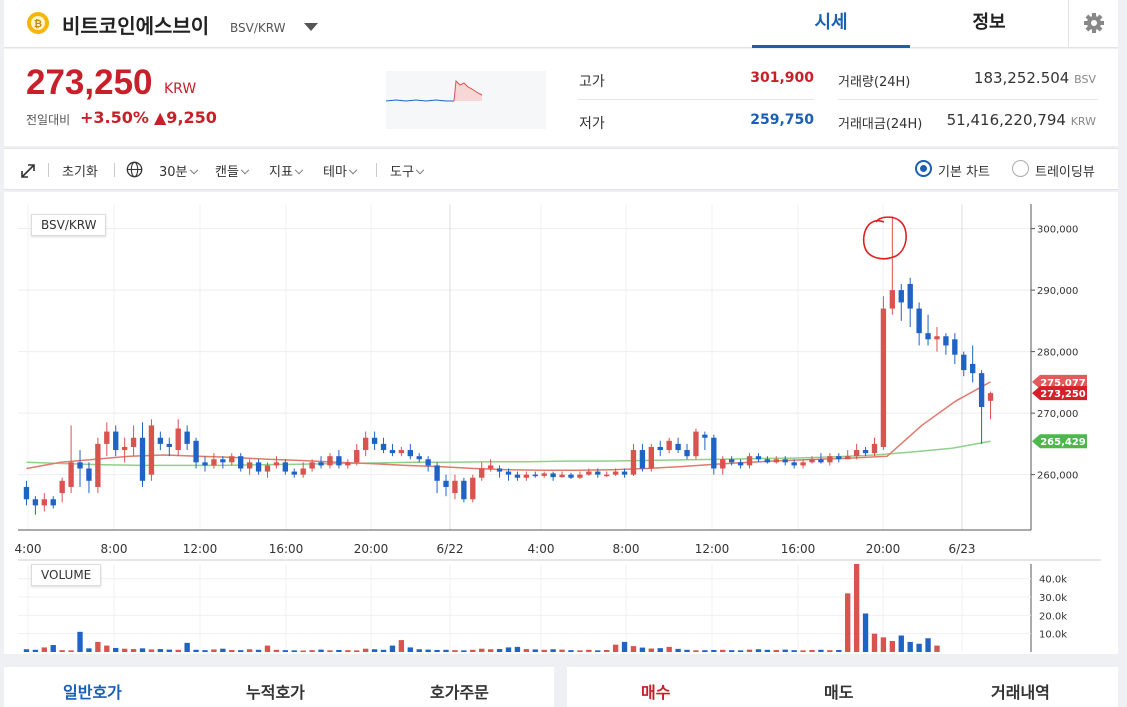 The width and height of the screenshot is (1127, 707). What do you see at coordinates (1057, 230) in the screenshot?
I see `y-tick-label: 300,000` at bounding box center [1057, 230].